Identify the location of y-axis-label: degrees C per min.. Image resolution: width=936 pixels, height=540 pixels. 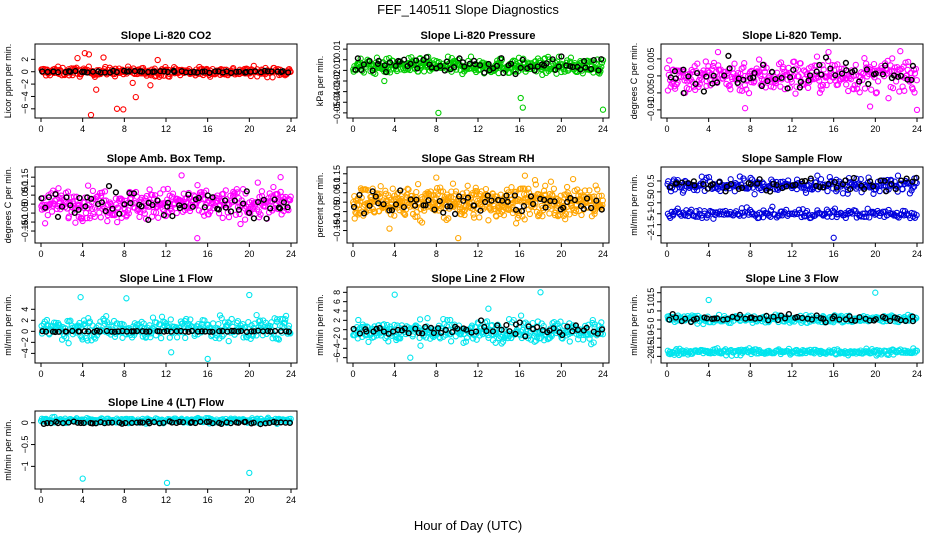
(634, 81).